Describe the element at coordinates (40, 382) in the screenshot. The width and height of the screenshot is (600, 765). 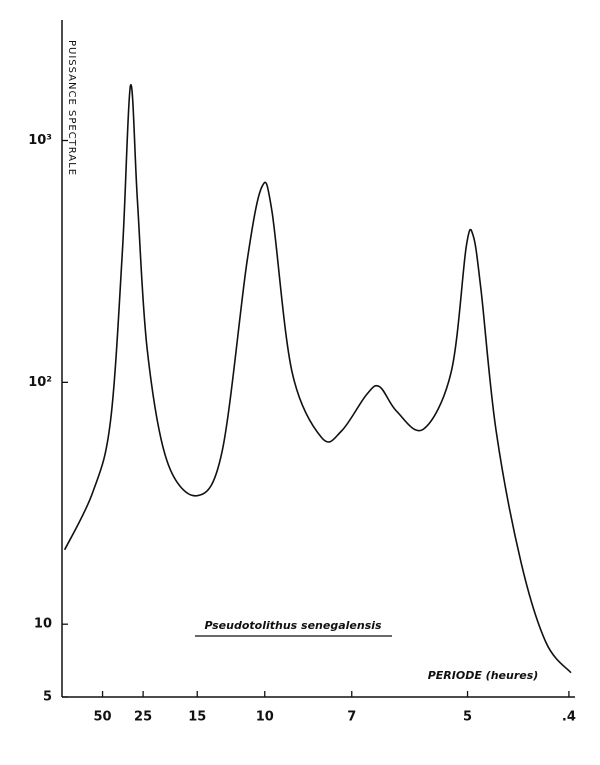
I see `y-tick-label: 10²` at that location.